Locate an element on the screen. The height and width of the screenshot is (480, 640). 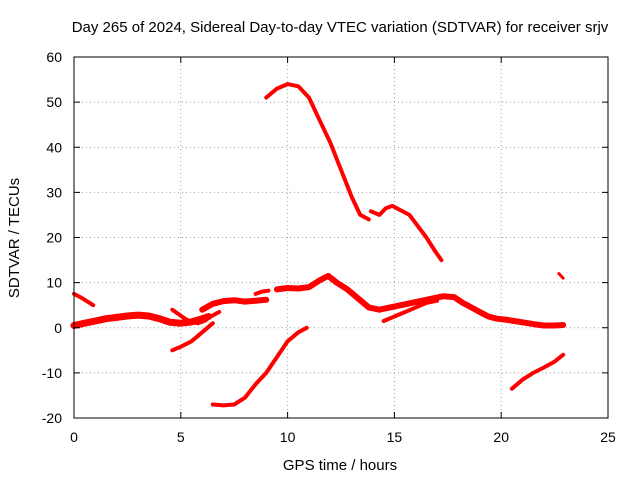
y-tick-label: 20 is located at coordinates (54, 238).